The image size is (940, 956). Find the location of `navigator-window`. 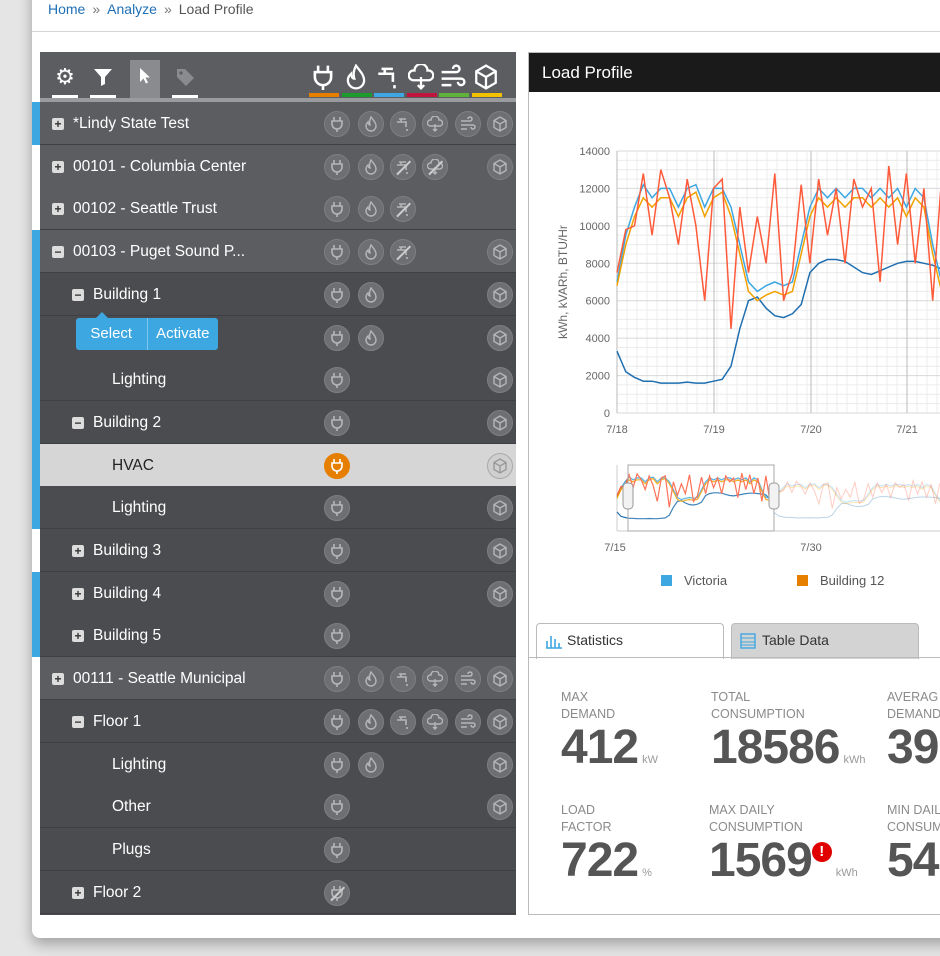

navigator-window is located at coordinates (701, 498).